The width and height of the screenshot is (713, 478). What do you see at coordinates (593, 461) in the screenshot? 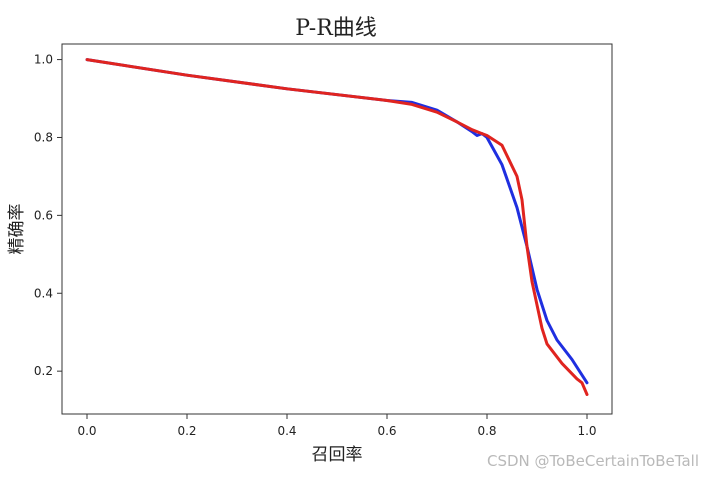
I see `watermark: CSDN @ToBeCertainToBeTall` at bounding box center [593, 461].